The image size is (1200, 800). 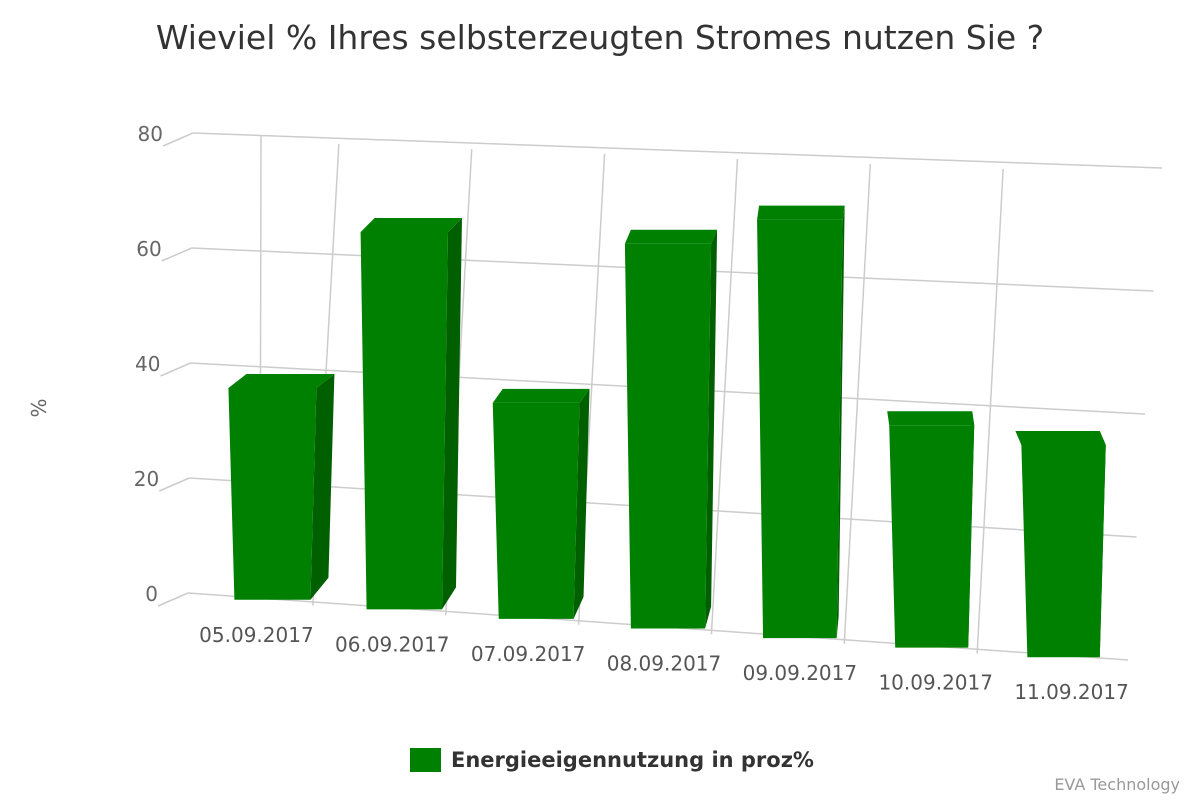 What do you see at coordinates (392, 644) in the screenshot?
I see `x-tick-label: 06.09.2017` at bounding box center [392, 644].